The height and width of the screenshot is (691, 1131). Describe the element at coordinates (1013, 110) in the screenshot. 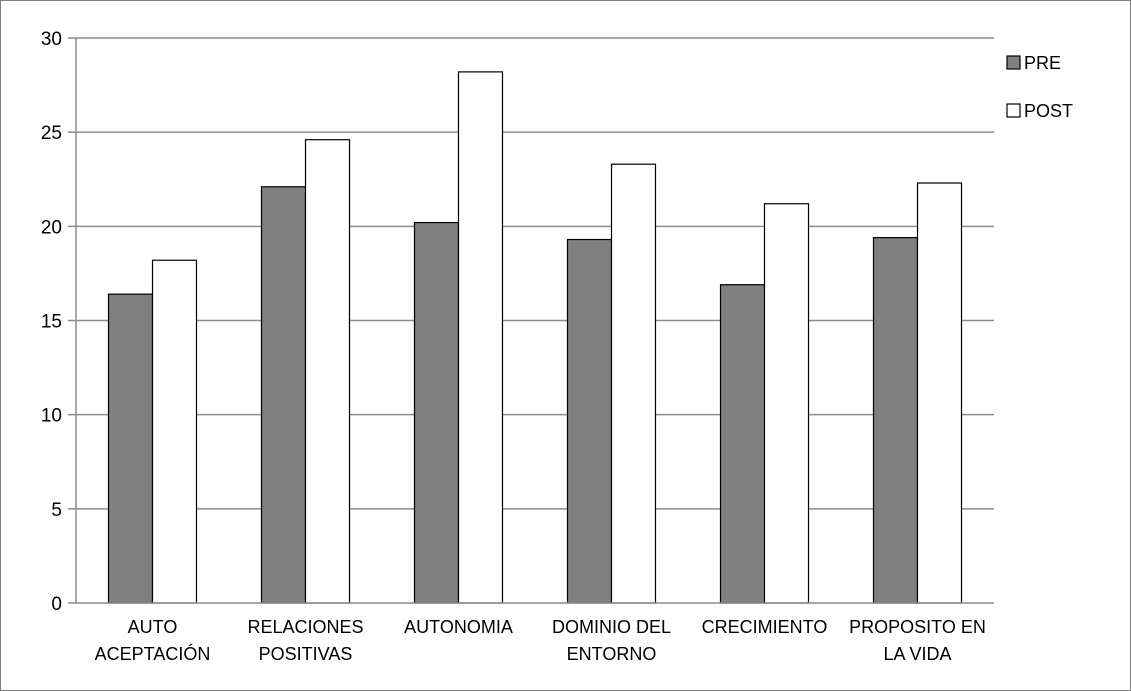

I see `legend-swatch-post` at that location.